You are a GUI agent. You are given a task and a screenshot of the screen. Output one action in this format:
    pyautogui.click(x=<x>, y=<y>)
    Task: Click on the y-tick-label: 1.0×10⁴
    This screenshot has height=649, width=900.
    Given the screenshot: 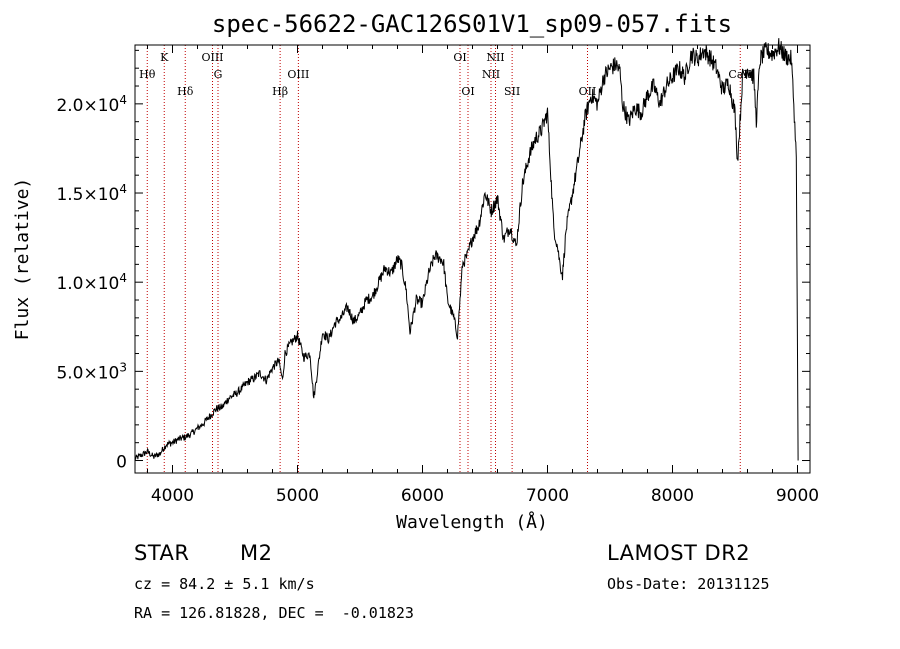 What is the action you would take?
    pyautogui.click(x=91, y=282)
    